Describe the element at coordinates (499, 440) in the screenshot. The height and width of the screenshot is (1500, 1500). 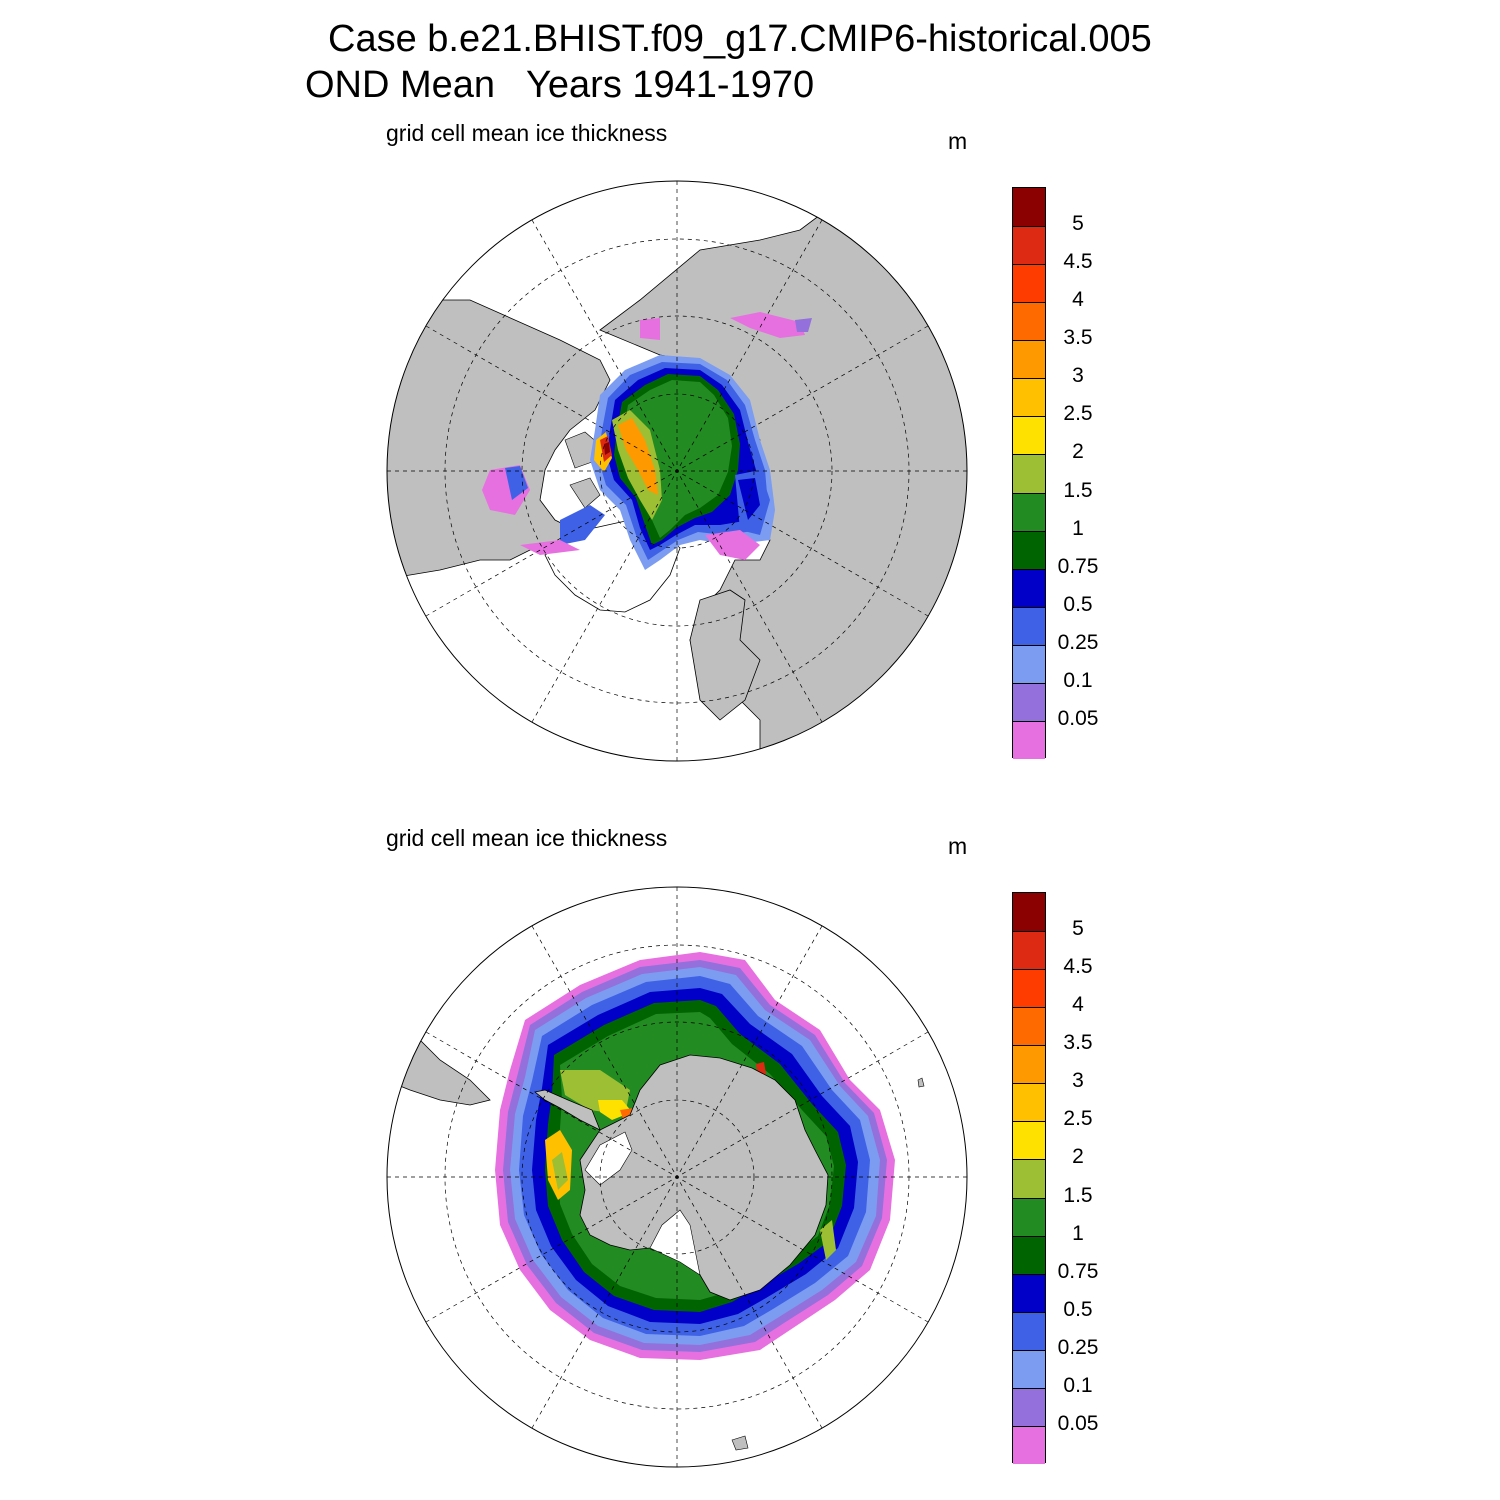
I see `north-america-land` at that location.